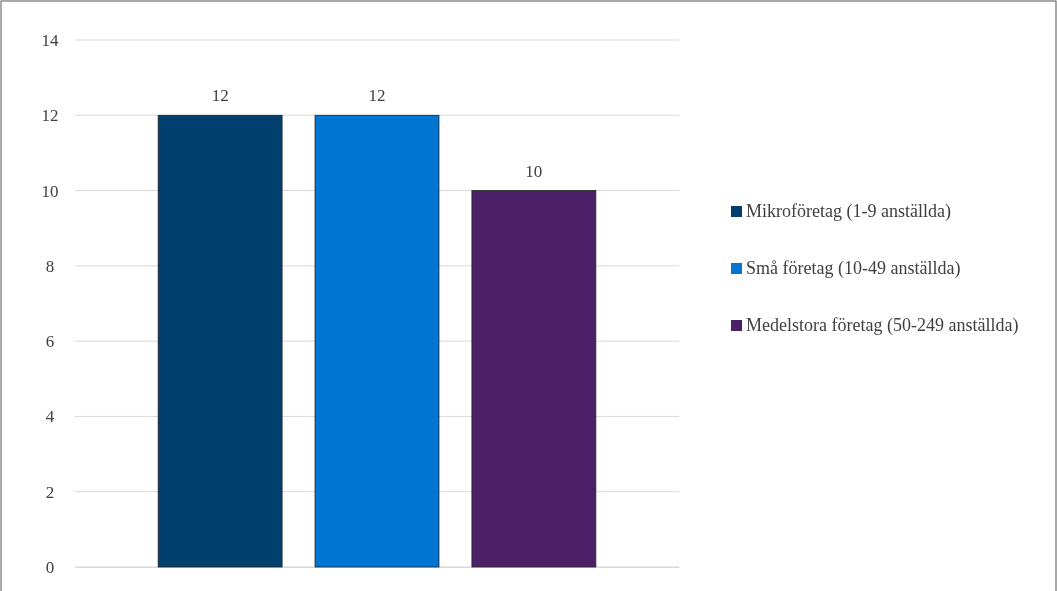  Describe the element at coordinates (50, 116) in the screenshot. I see `y-tick-label: 12` at that location.